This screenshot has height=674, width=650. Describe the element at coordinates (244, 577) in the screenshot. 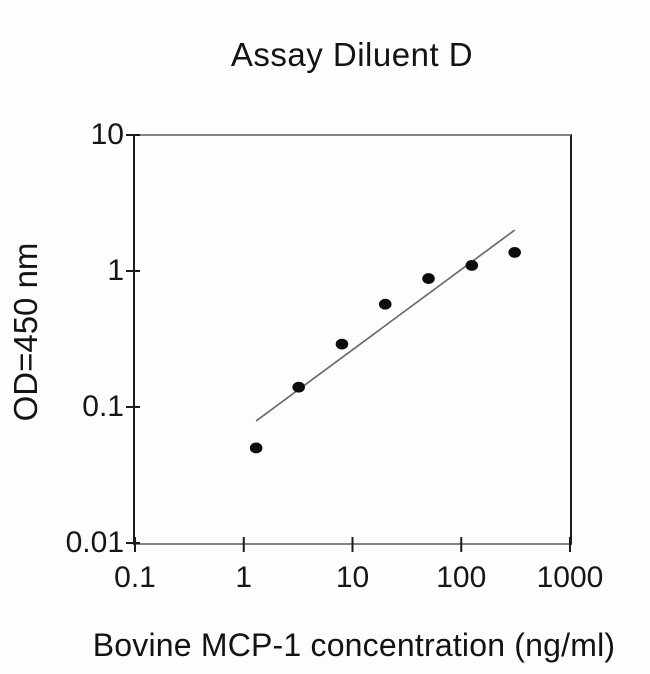

I see `x-tick-label-1: 1` at that location.